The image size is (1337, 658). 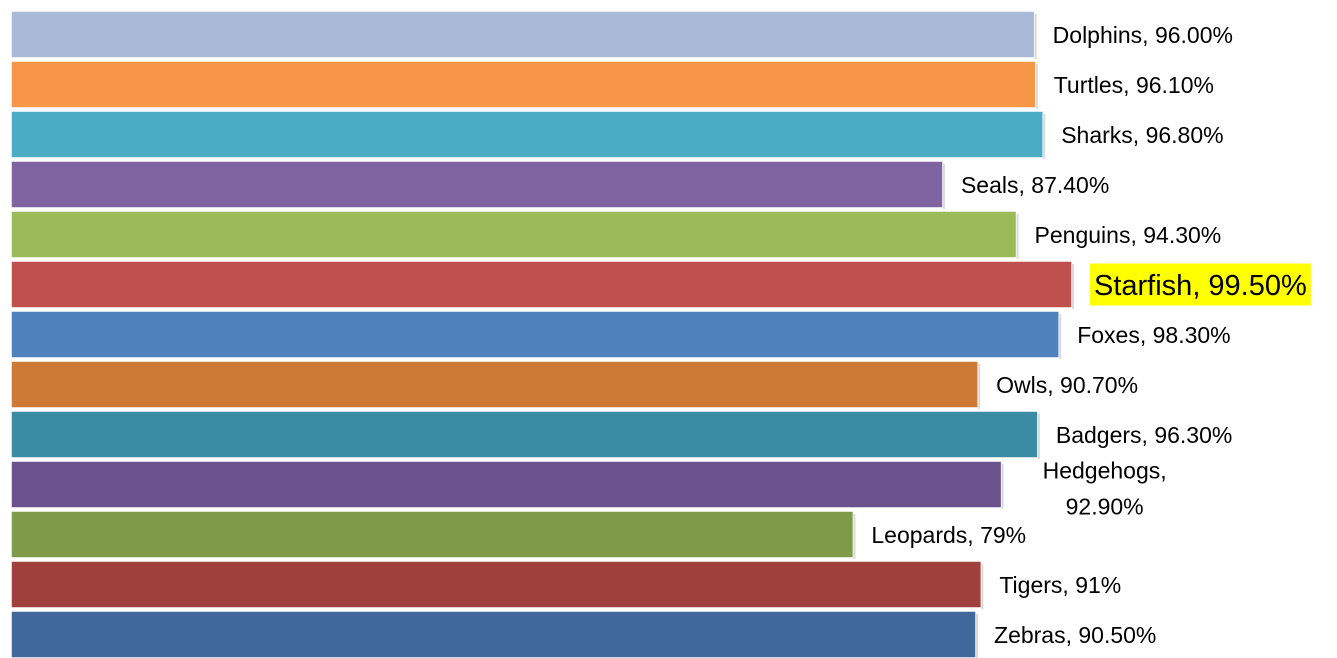 I want to click on data-label-leopards: Leopards, 79%, so click(x=948, y=535).